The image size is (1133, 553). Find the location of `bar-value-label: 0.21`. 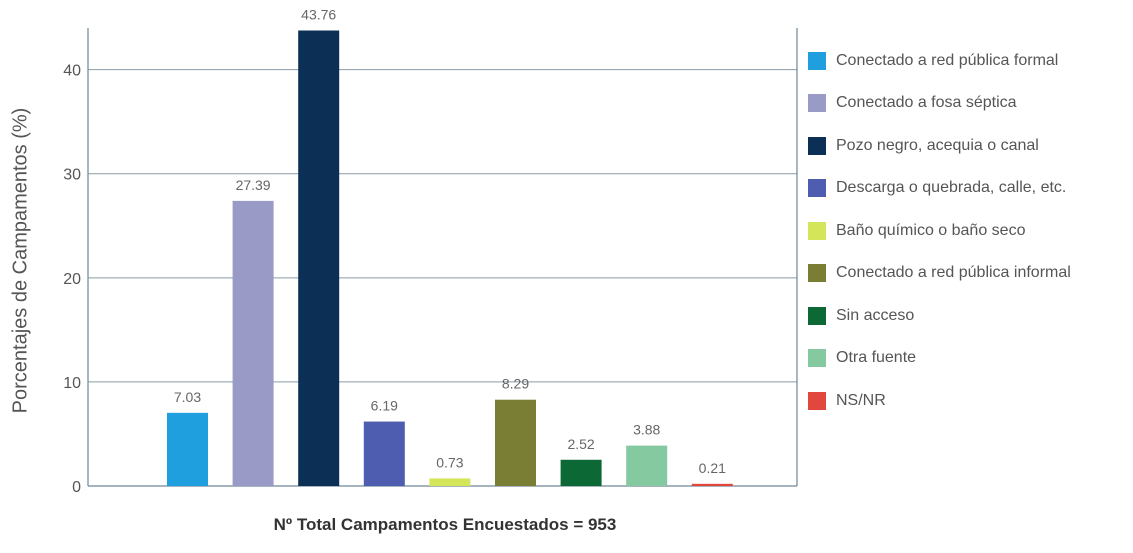

bar-value-label: 0.21 is located at coordinates (712, 468).